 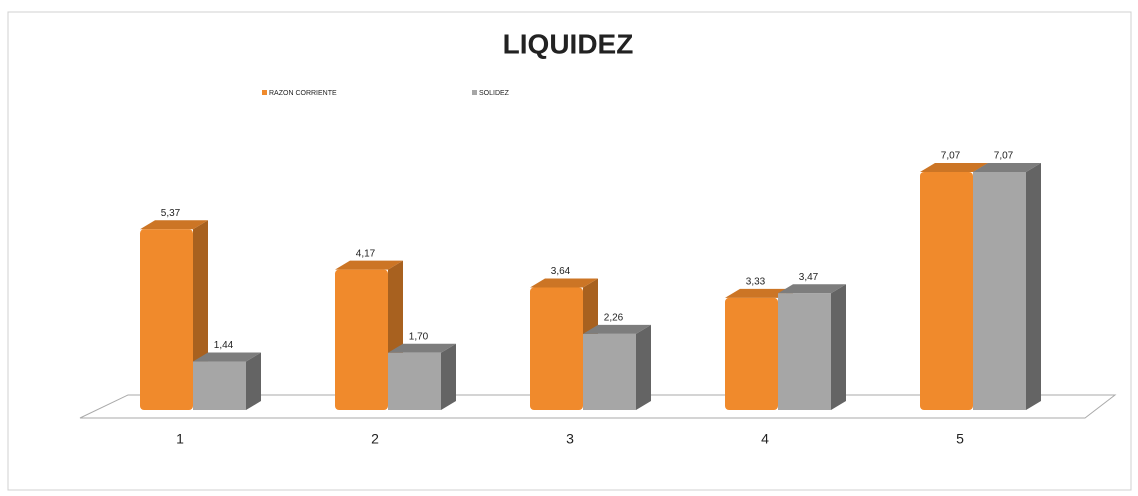 I want to click on value-label: 3,64, so click(x=561, y=271).